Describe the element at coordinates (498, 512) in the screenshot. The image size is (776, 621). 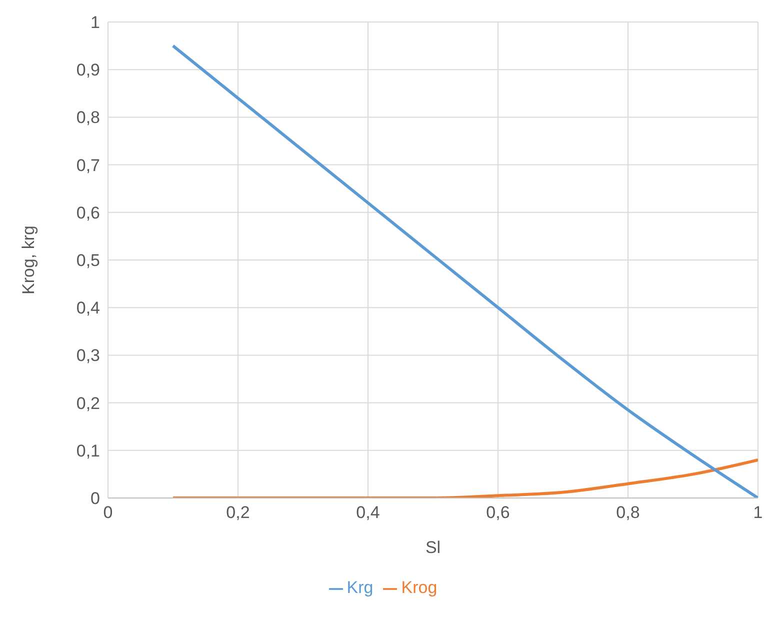
I see `x-tick-label: 0,6` at that location.